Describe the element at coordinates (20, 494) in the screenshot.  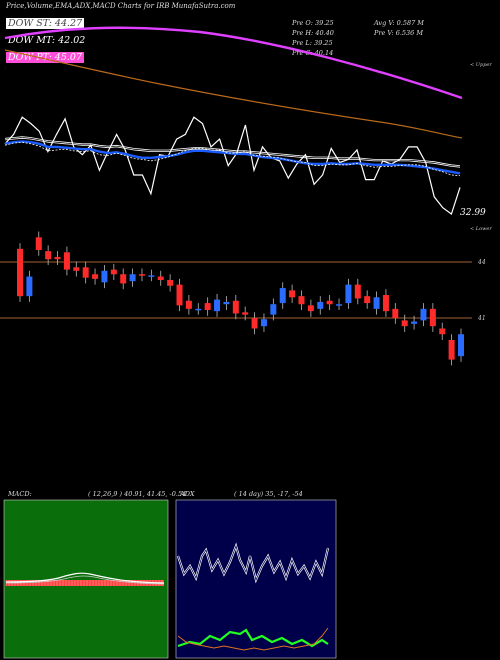
I see `macd-title: MACD:` at that location.